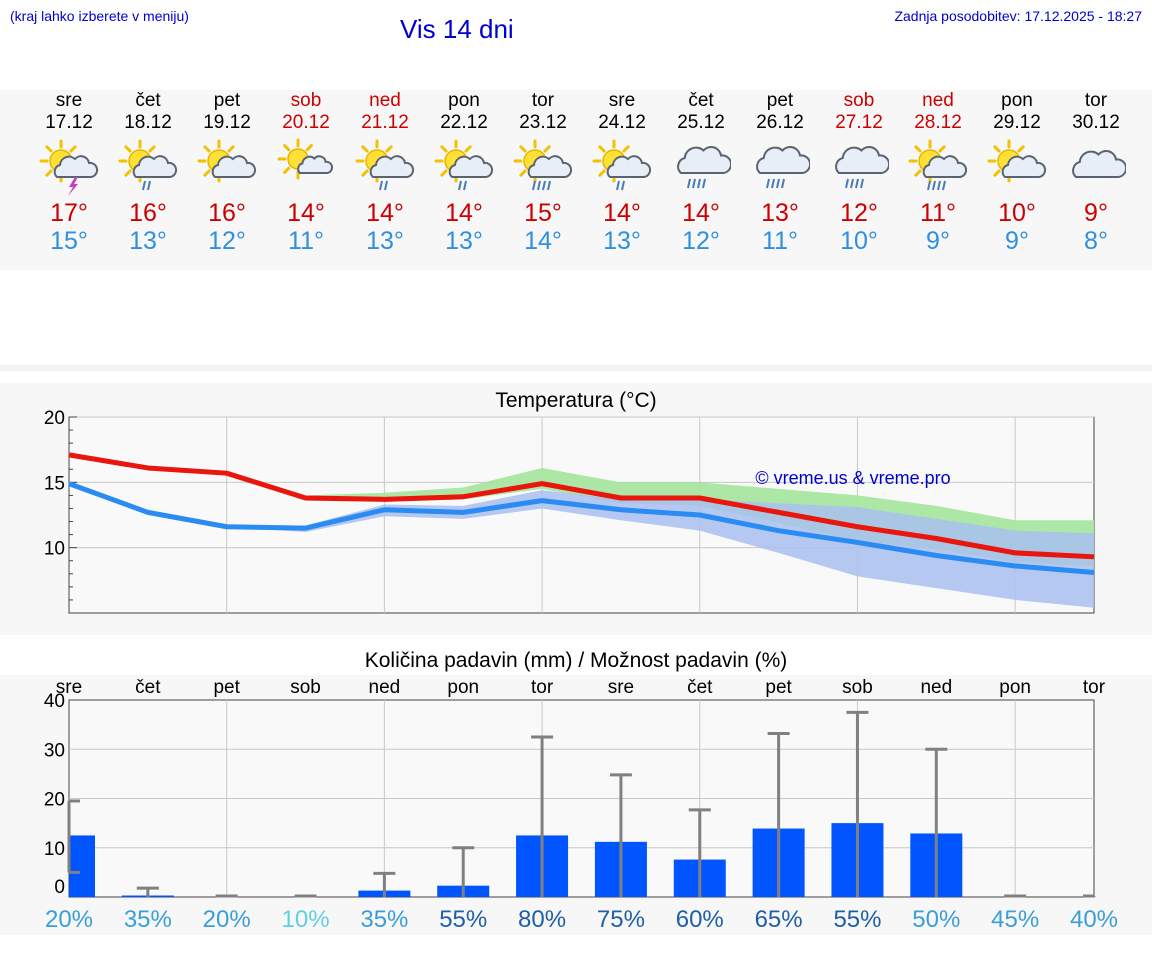 This screenshot has height=975, width=1152. Describe the element at coordinates (69, 213) in the screenshot. I see `temp-max: 17°` at that location.